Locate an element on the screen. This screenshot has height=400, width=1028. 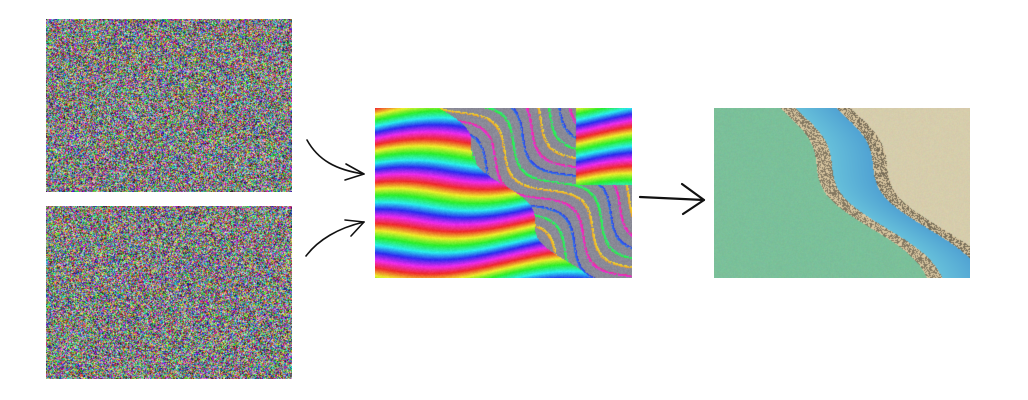
noise-image-bottom is located at coordinates (169, 292).